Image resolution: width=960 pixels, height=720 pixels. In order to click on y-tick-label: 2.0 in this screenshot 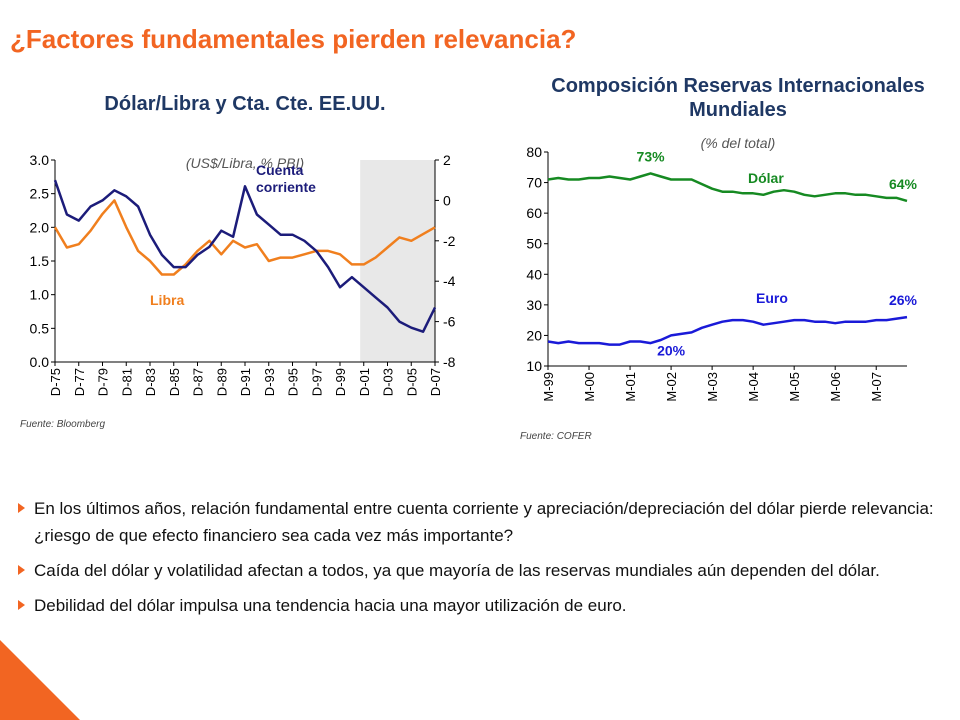, I will do `click(40, 227)`.